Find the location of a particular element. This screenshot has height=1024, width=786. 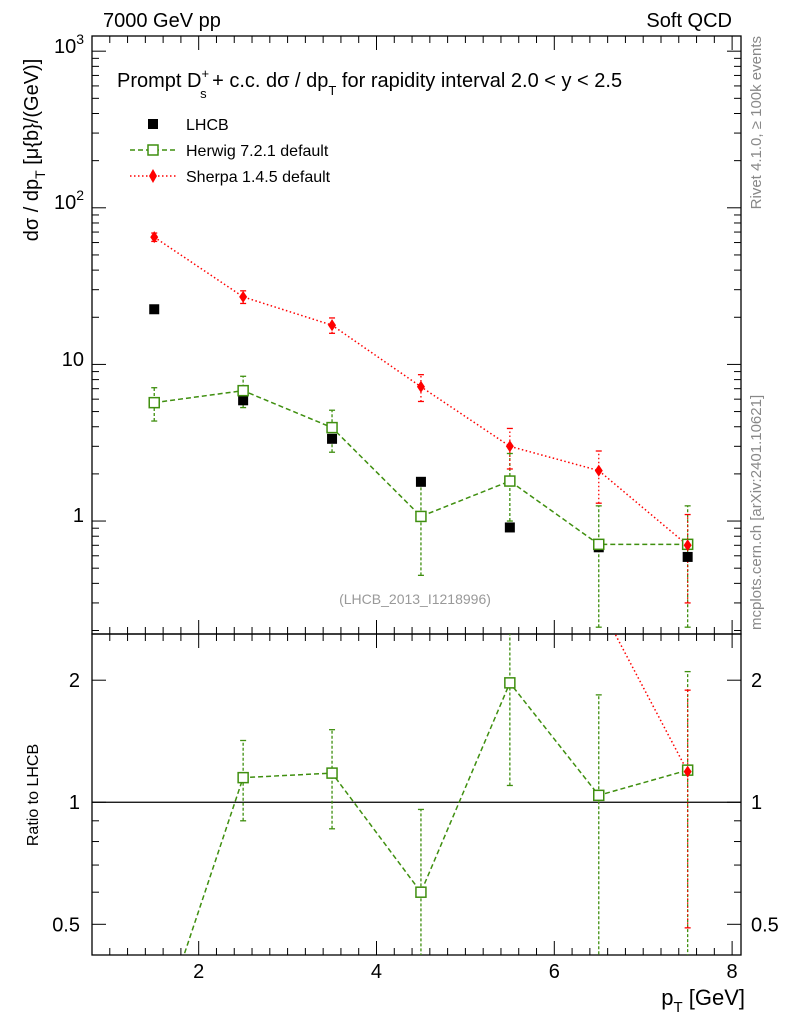

x-tick-label: 2 is located at coordinates (198, 972).